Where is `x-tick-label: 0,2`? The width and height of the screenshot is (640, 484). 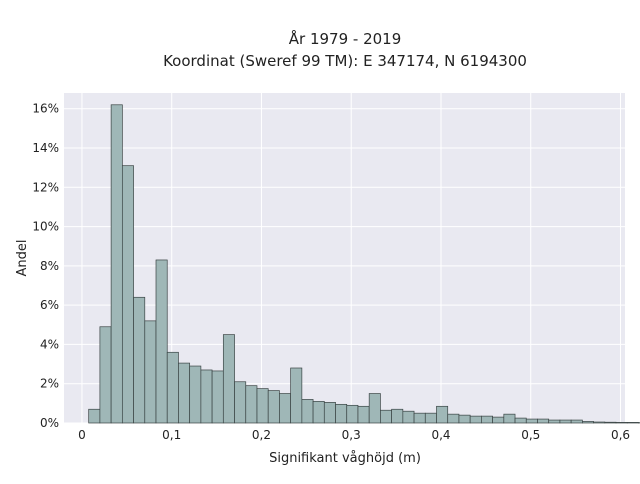
x-tick-label: 0,2 is located at coordinates (261, 435).